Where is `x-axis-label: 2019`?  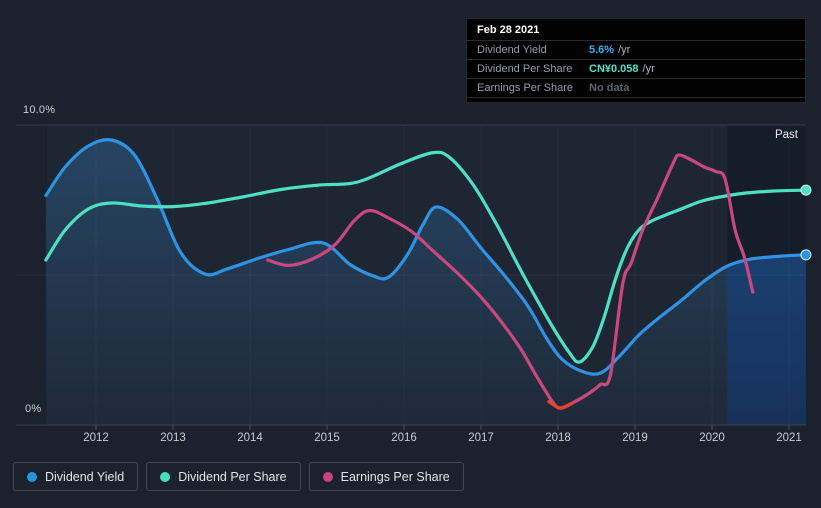
x-axis-label: 2019 is located at coordinates (635, 438).